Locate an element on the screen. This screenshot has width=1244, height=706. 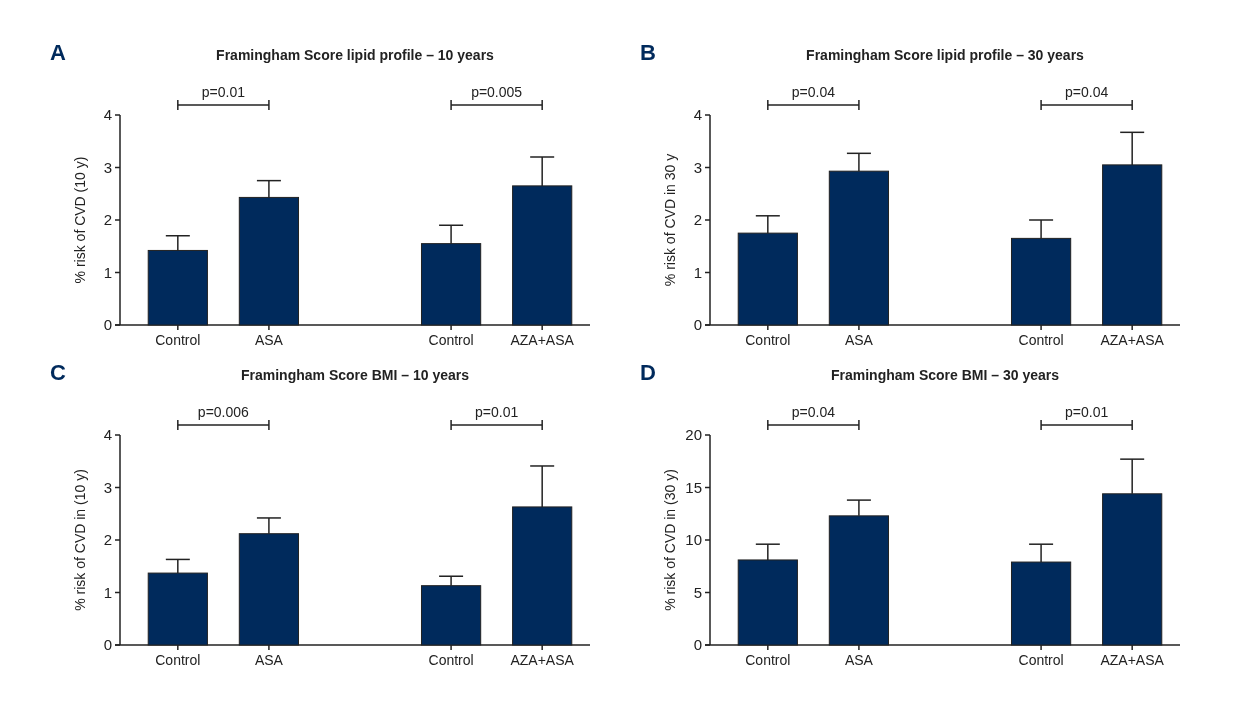
y-axis-title: % risk of CVD in (30 y) is located at coordinates (670, 540).